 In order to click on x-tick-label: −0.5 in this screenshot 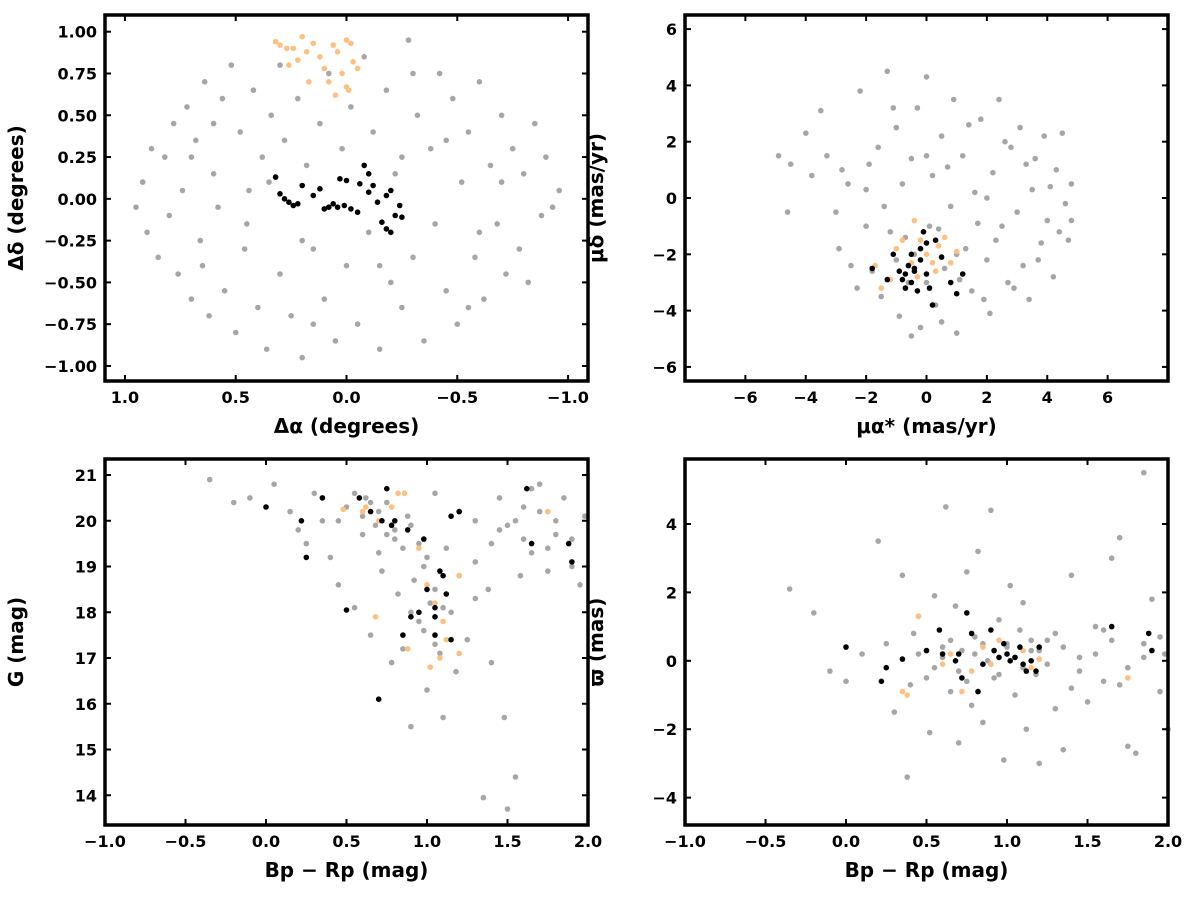, I will do `click(766, 841)`.